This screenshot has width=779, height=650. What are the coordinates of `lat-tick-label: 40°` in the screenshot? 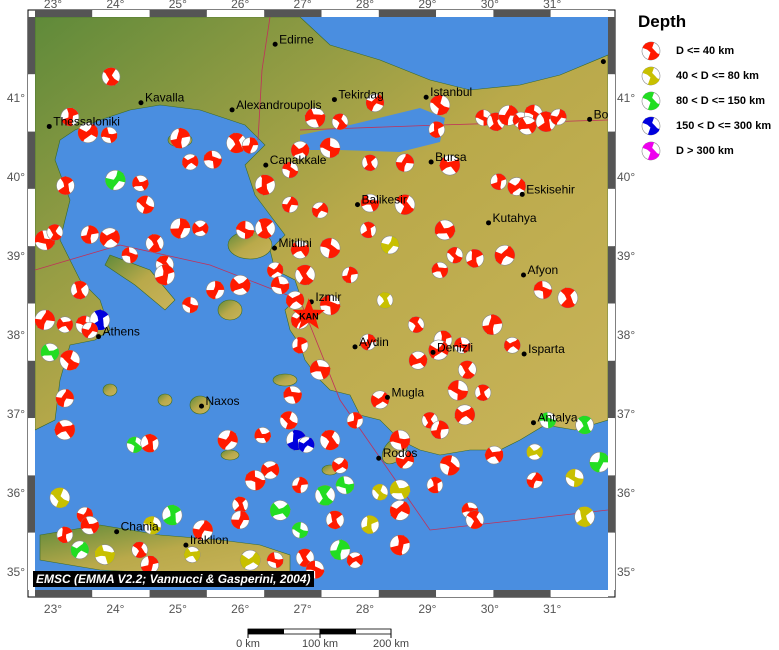 It's located at (626, 177).